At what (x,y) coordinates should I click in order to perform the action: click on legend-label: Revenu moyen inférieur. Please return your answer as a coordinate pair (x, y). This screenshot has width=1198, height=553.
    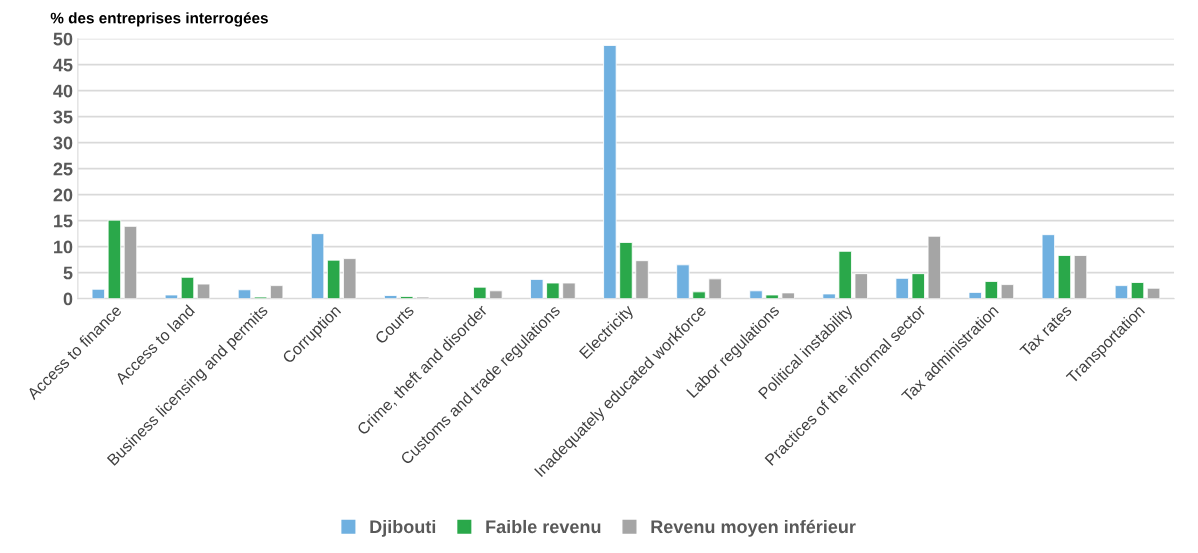
    Looking at the image, I should click on (753, 528).